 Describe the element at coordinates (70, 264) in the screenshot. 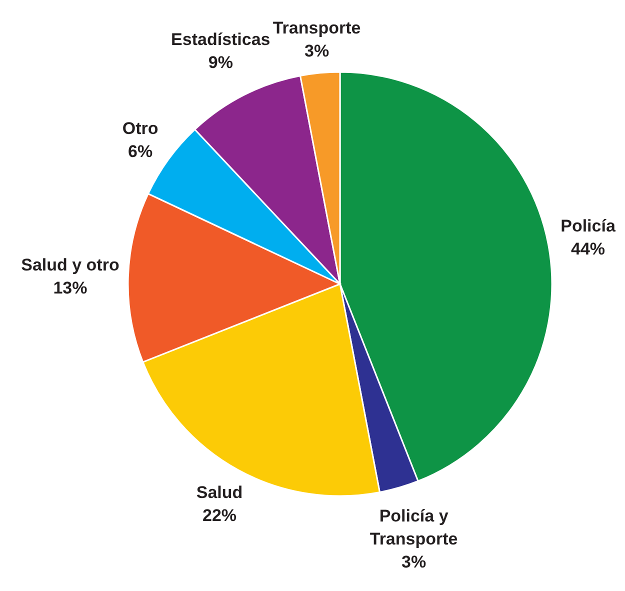

I see `slice-label: Salud y otro` at that location.